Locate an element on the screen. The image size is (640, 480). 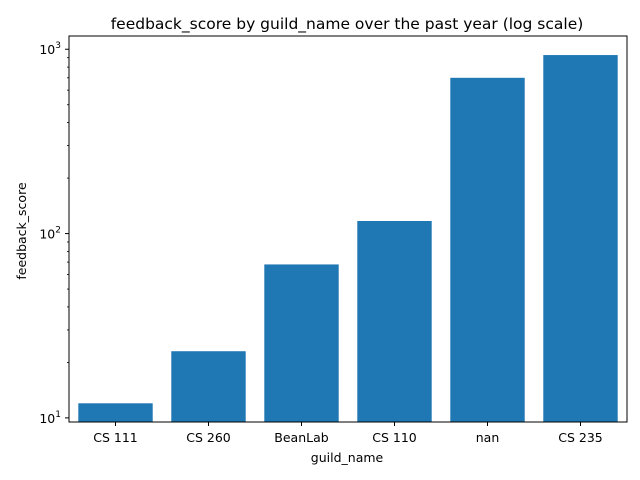
x-tick-label: CS 235 is located at coordinates (580, 437).